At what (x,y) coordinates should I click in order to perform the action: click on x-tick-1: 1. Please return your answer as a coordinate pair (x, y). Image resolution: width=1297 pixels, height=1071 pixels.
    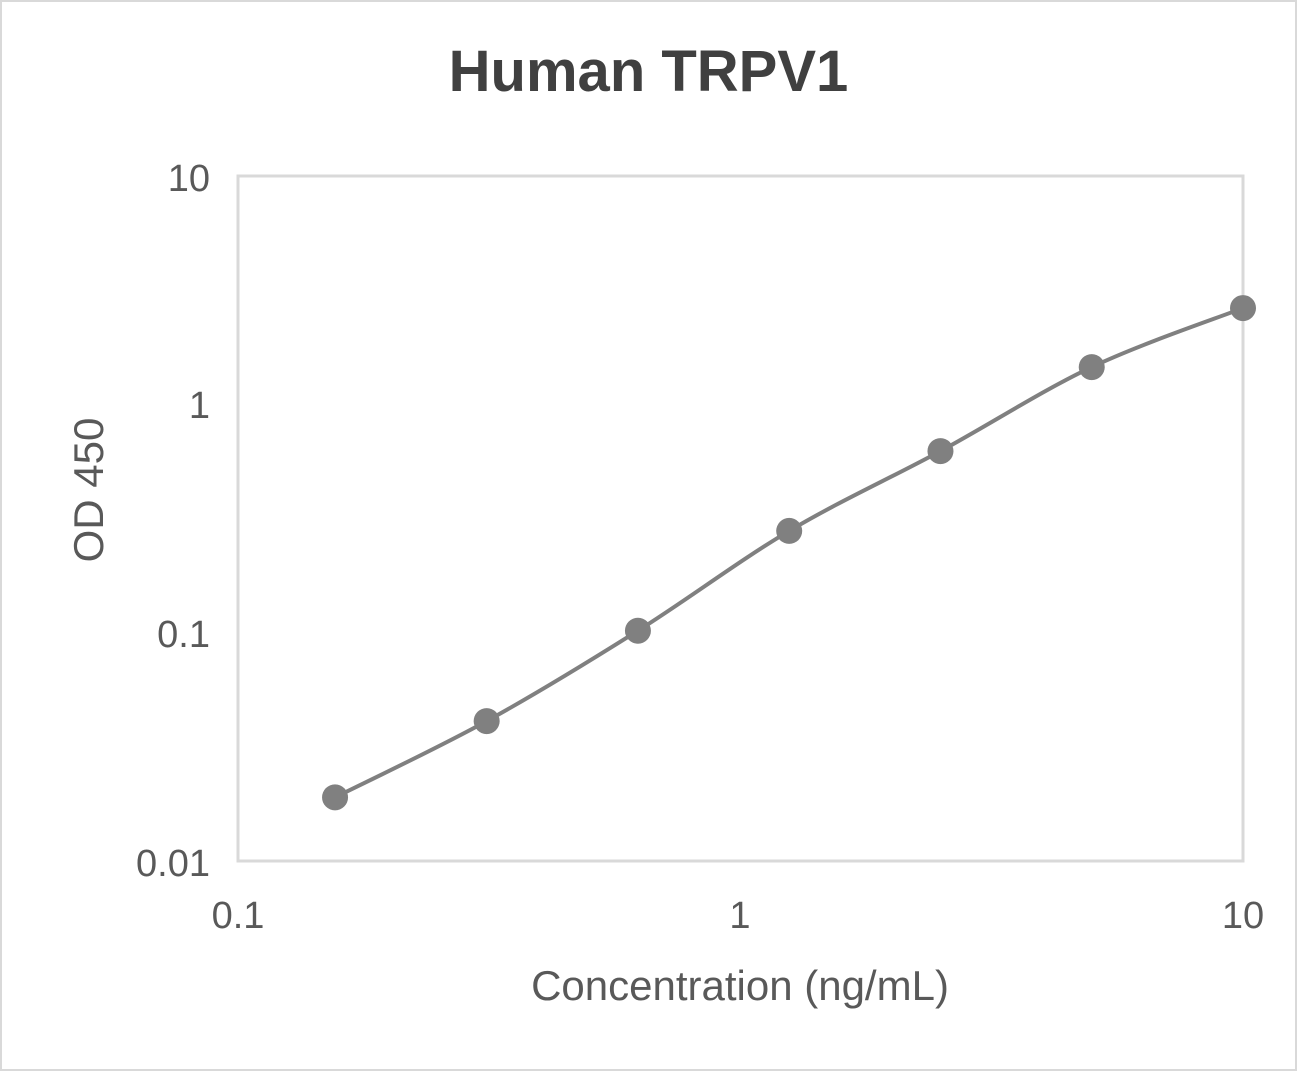
    Looking at the image, I should click on (739, 916).